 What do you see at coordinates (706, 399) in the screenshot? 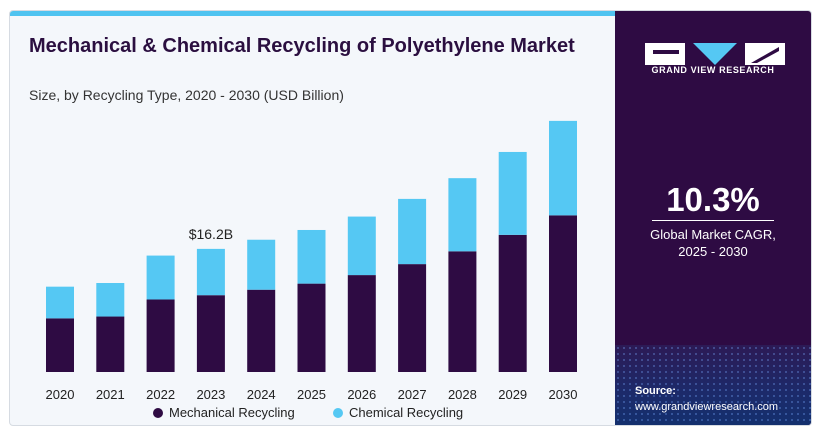
I see `source-block: Source: www.grandviewresearch.com` at bounding box center [706, 399].